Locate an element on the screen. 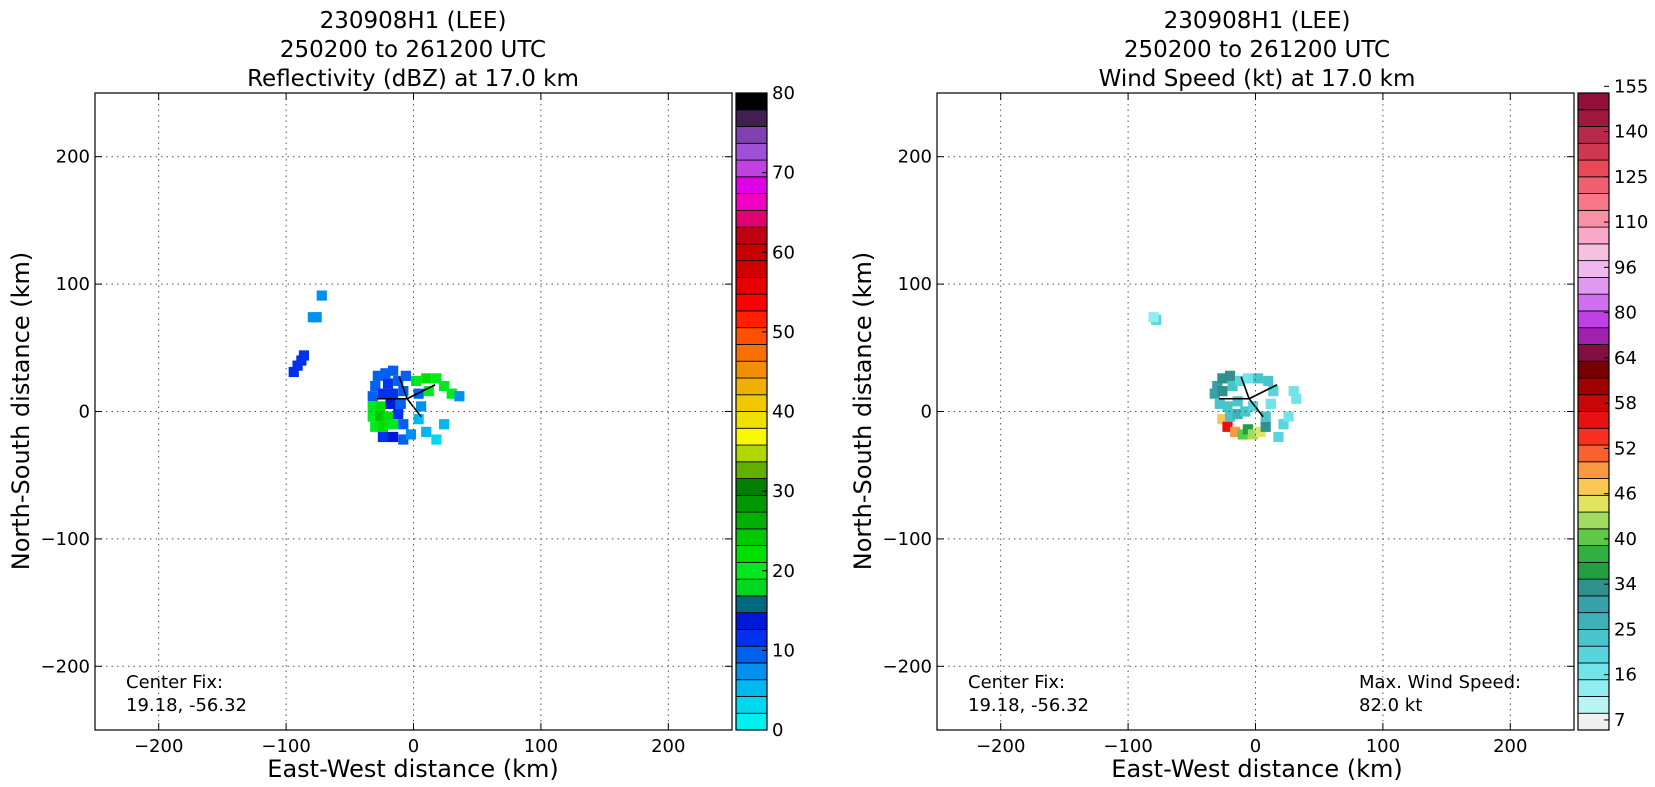 Image resolution: width=1655 pixels, height=787 pixels. colorbar-tick-label: 50 is located at coordinates (783, 332).